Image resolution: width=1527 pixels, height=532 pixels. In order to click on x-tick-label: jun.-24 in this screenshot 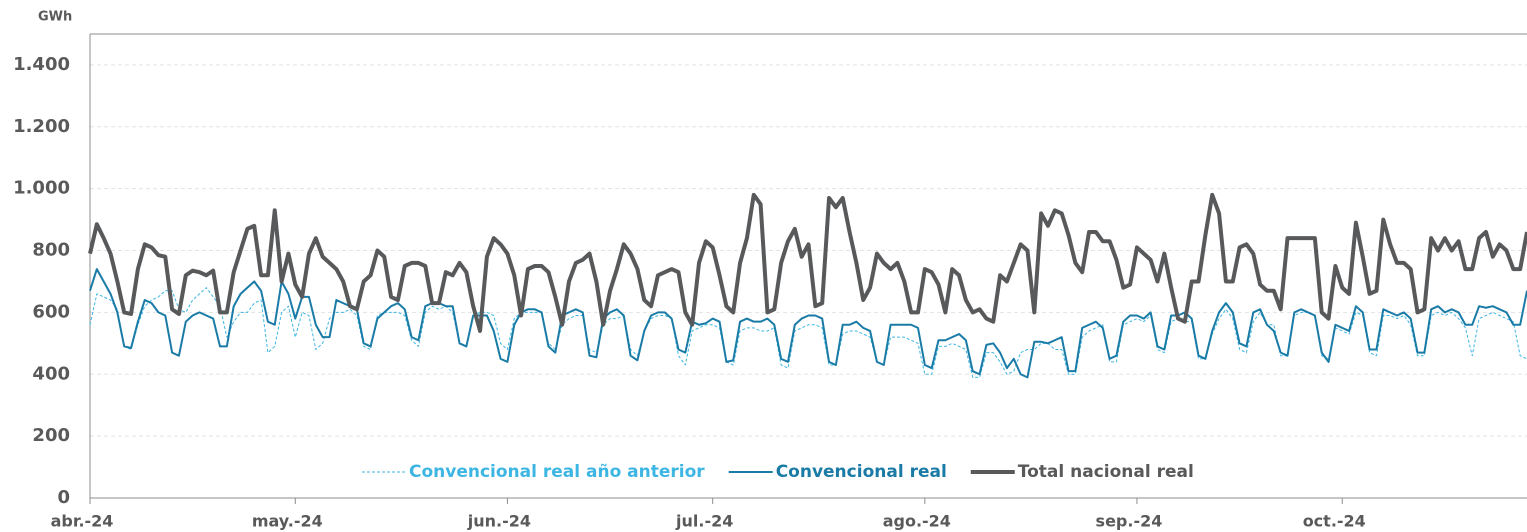, I will do `click(499, 521)`.